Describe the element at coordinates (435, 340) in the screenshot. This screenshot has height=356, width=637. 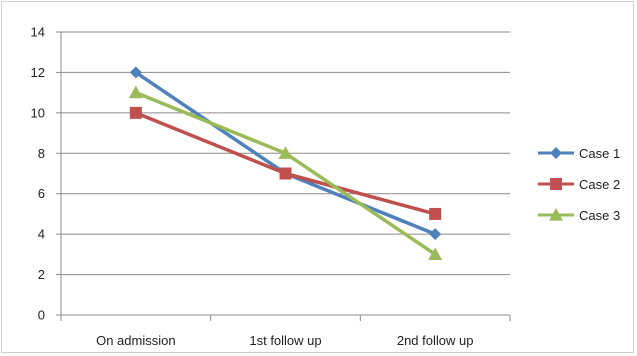
I see `x-tick-label: 2nd follow up` at that location.